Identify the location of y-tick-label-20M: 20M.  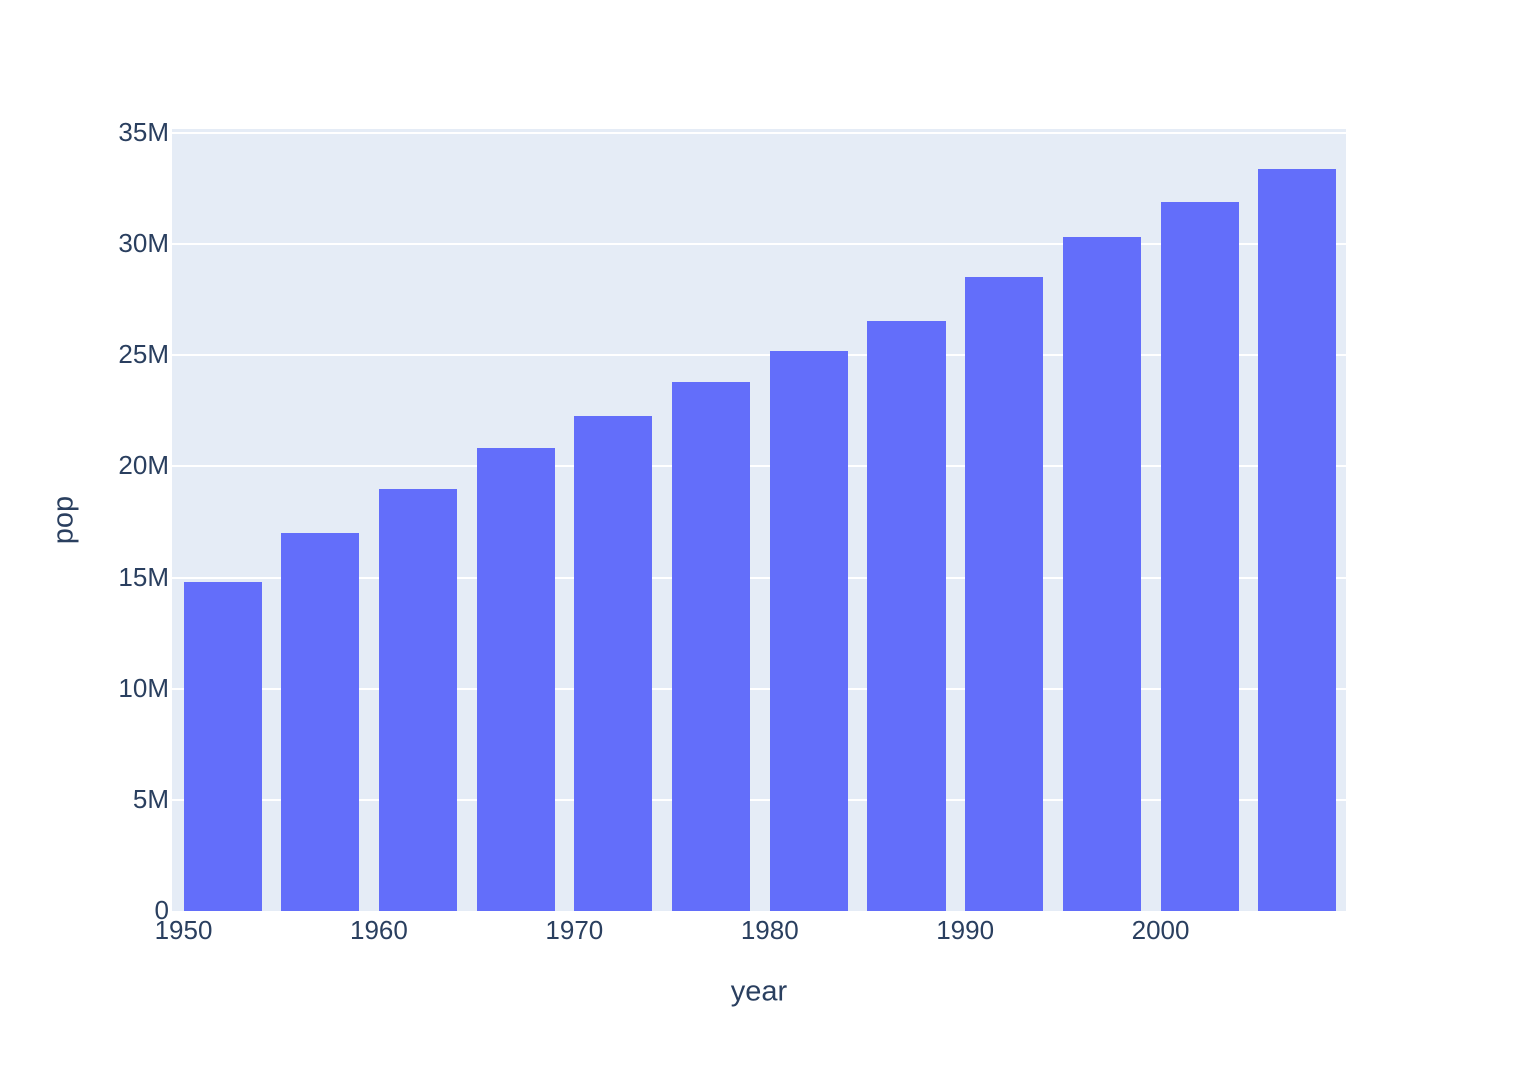
(143, 465).